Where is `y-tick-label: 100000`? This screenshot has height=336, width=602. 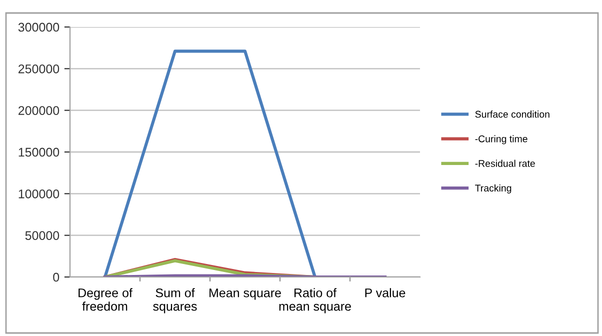 y-tick-label: 100000 is located at coordinates (39, 193).